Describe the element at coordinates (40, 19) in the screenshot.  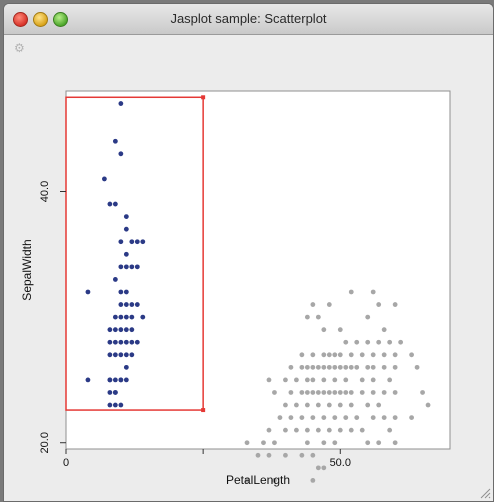
I see `minimize-button` at that location.